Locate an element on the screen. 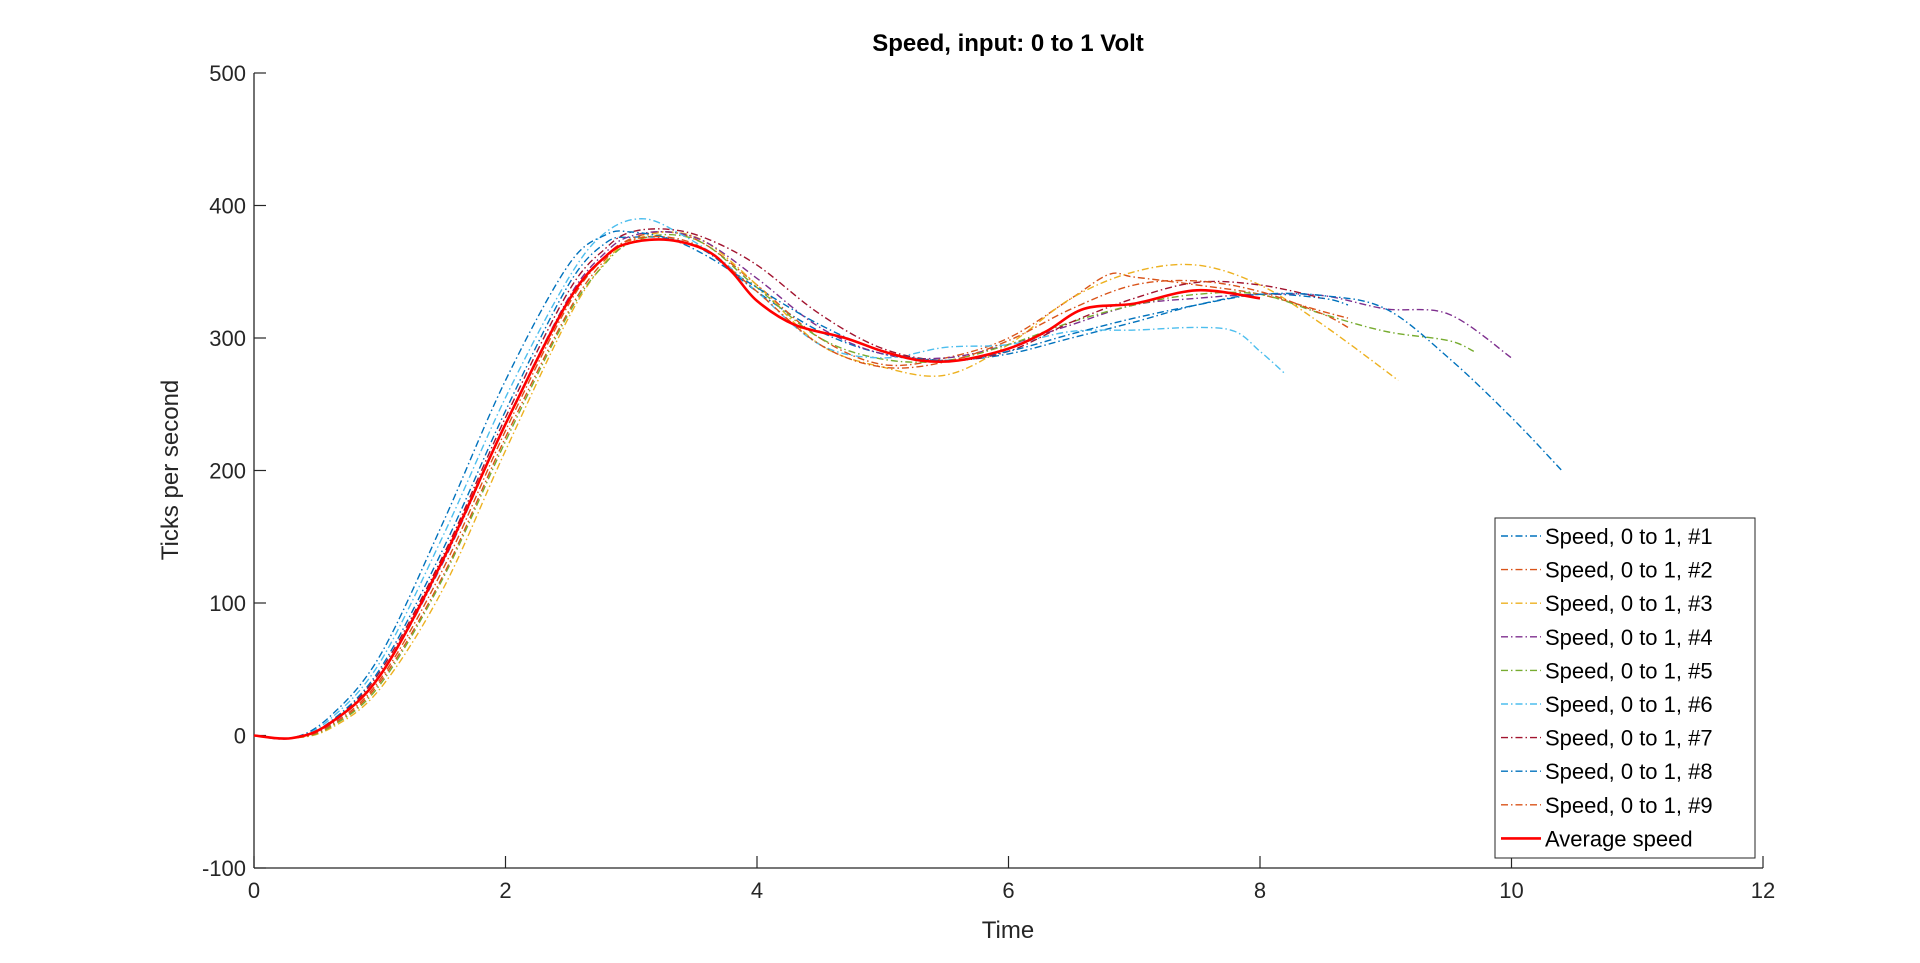 Image resolution: width=1920 pixels, height=963 pixels. legend-box is located at coordinates (1625, 688).